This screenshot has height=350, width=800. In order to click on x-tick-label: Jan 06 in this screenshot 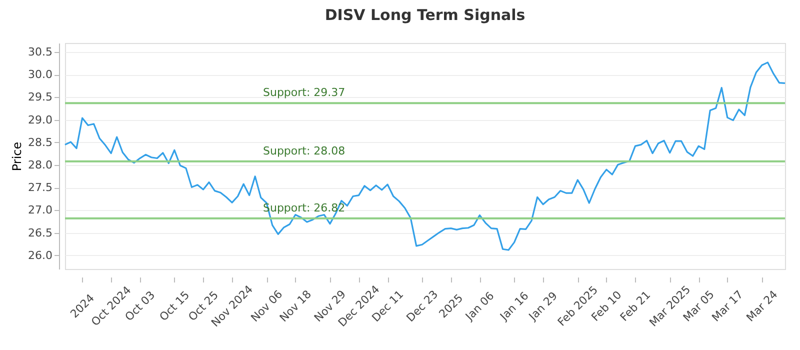, I will do `click(479, 306)`.